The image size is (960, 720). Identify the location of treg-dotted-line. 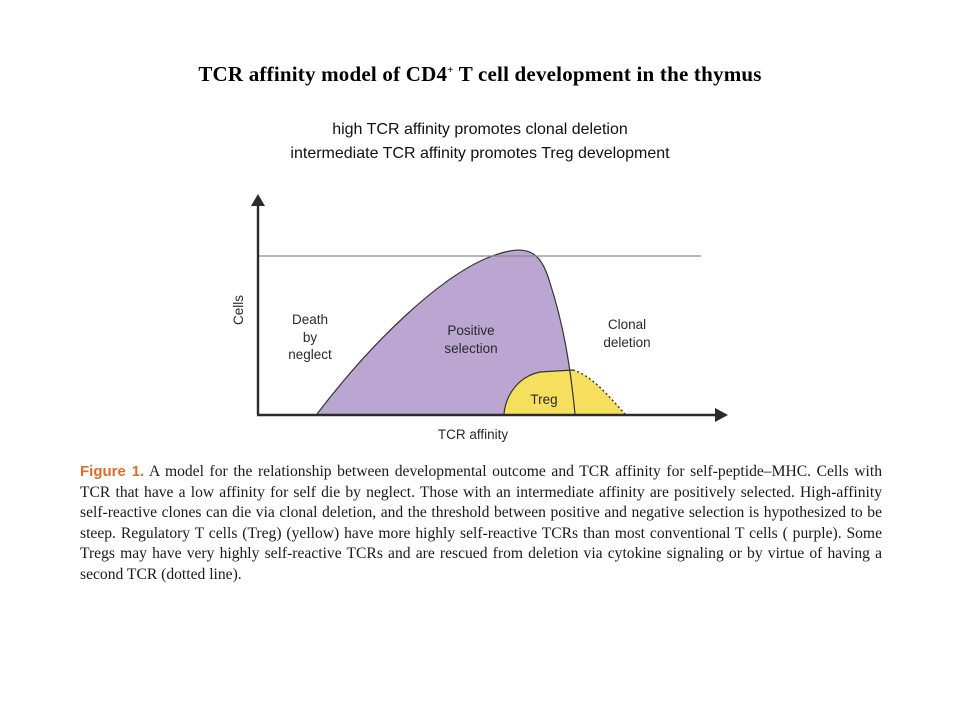
(599, 392).